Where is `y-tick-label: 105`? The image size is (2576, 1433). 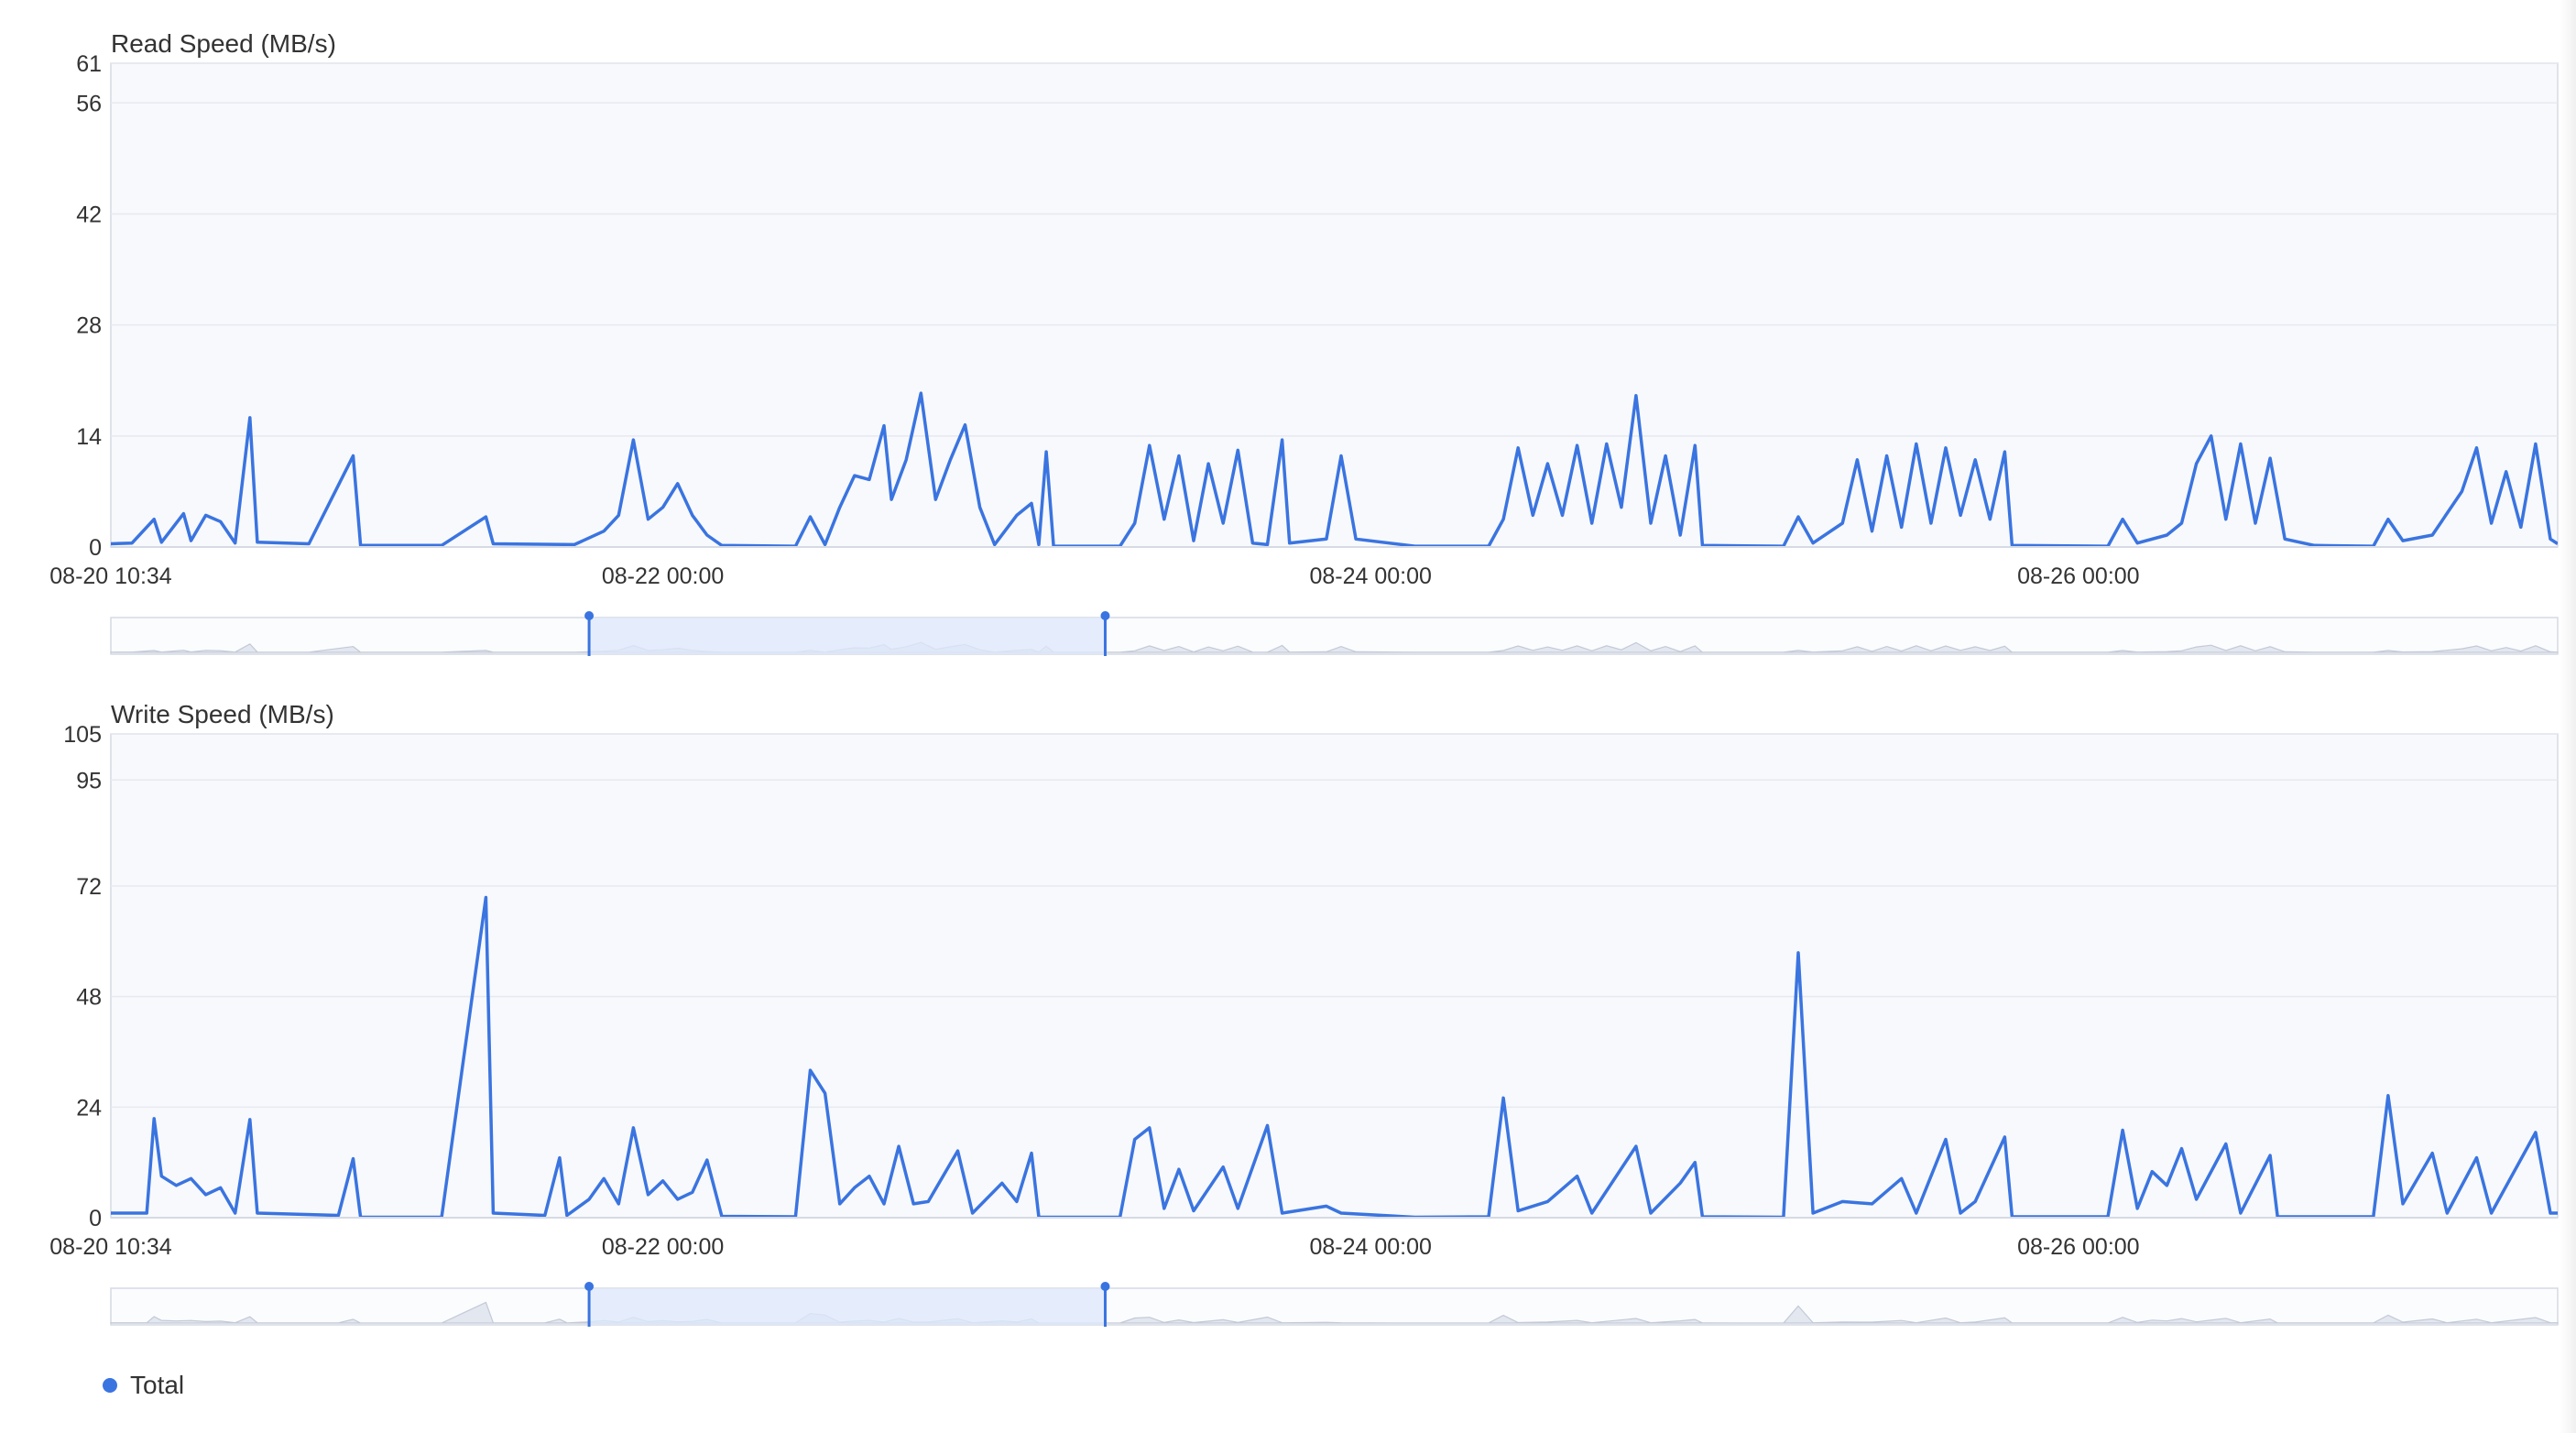 y-tick-label: 105 is located at coordinates (83, 735).